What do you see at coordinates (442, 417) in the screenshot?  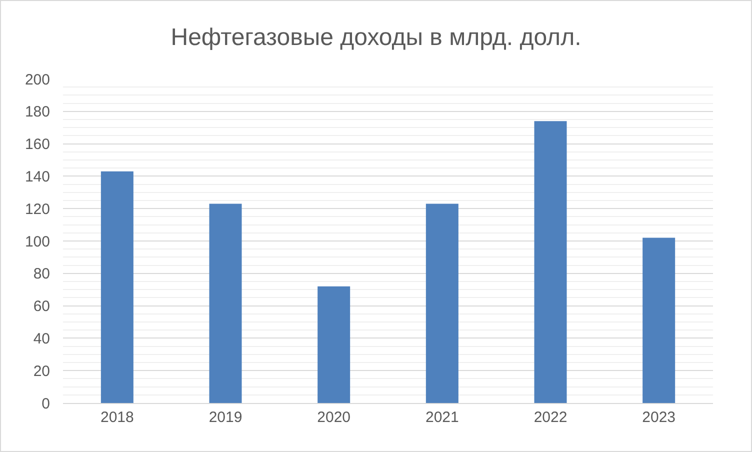 I see `x-tick-label: 2021` at bounding box center [442, 417].